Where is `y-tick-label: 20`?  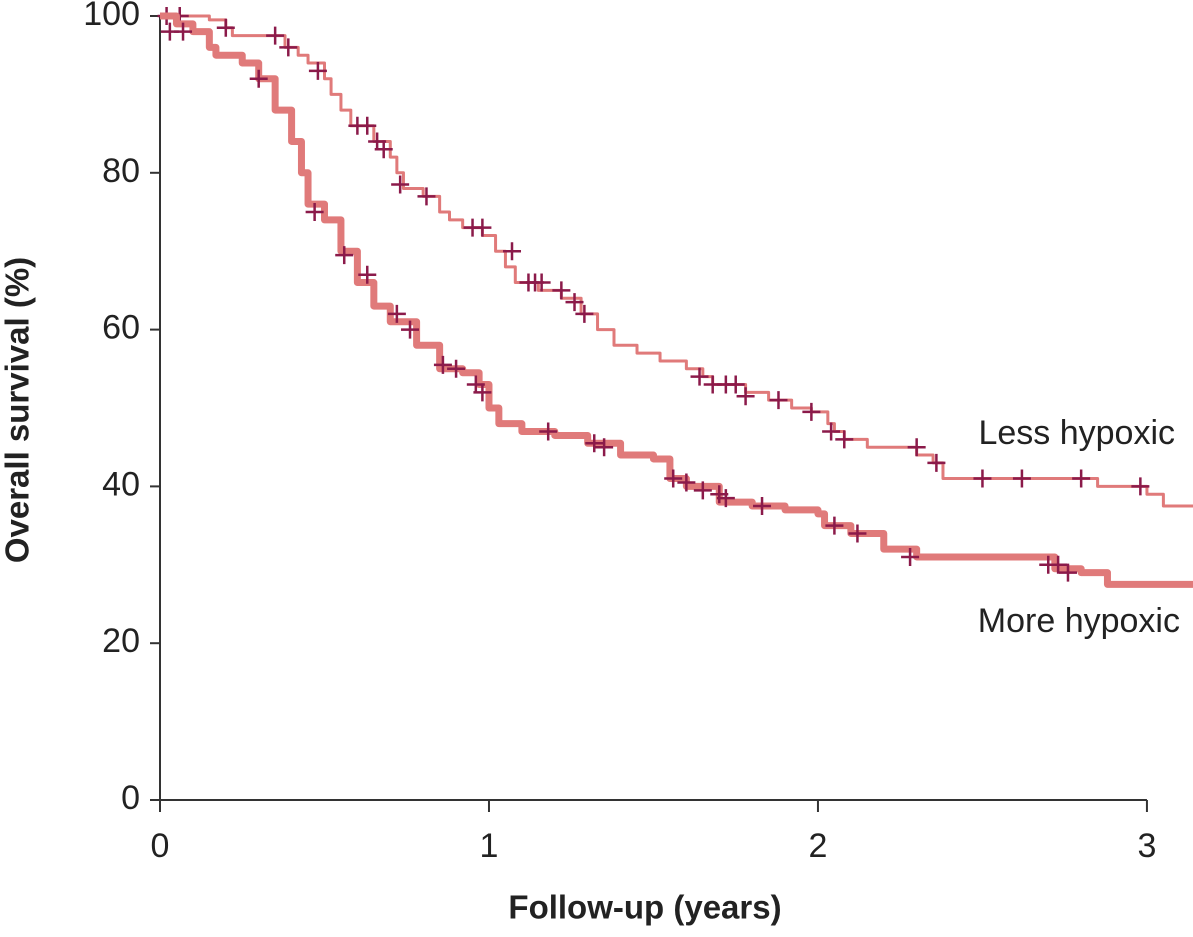 y-tick-label: 20 is located at coordinates (121, 641).